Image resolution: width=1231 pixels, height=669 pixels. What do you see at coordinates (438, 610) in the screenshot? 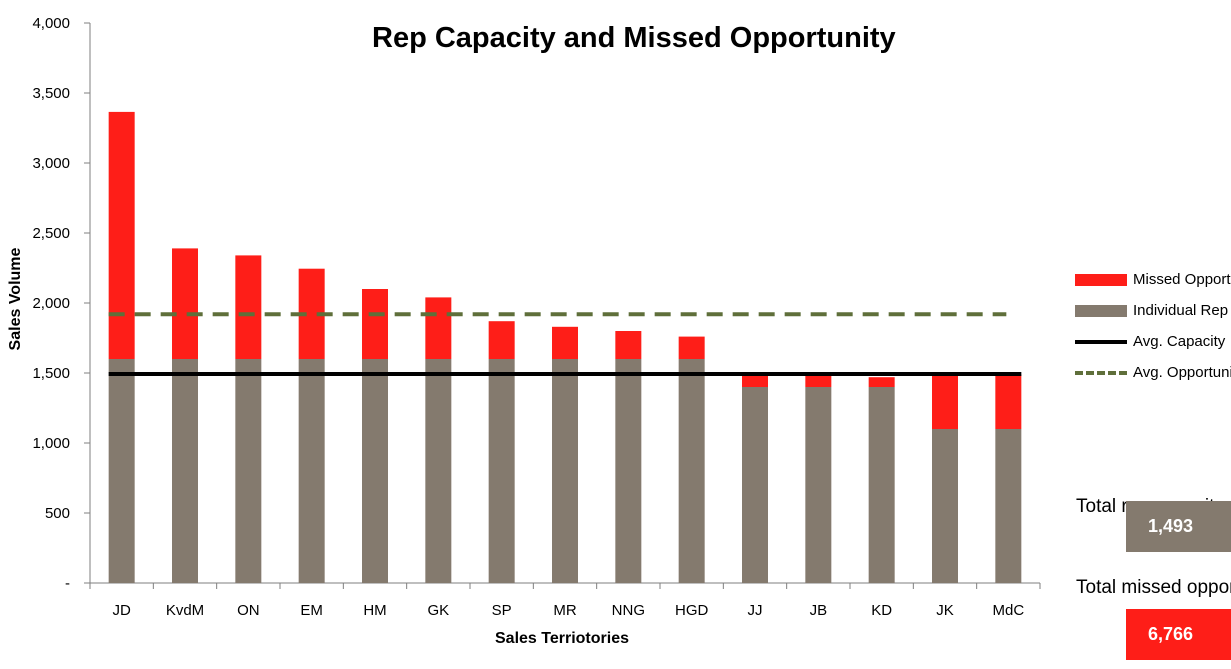
I see `x-tick-label: GK` at bounding box center [438, 610].